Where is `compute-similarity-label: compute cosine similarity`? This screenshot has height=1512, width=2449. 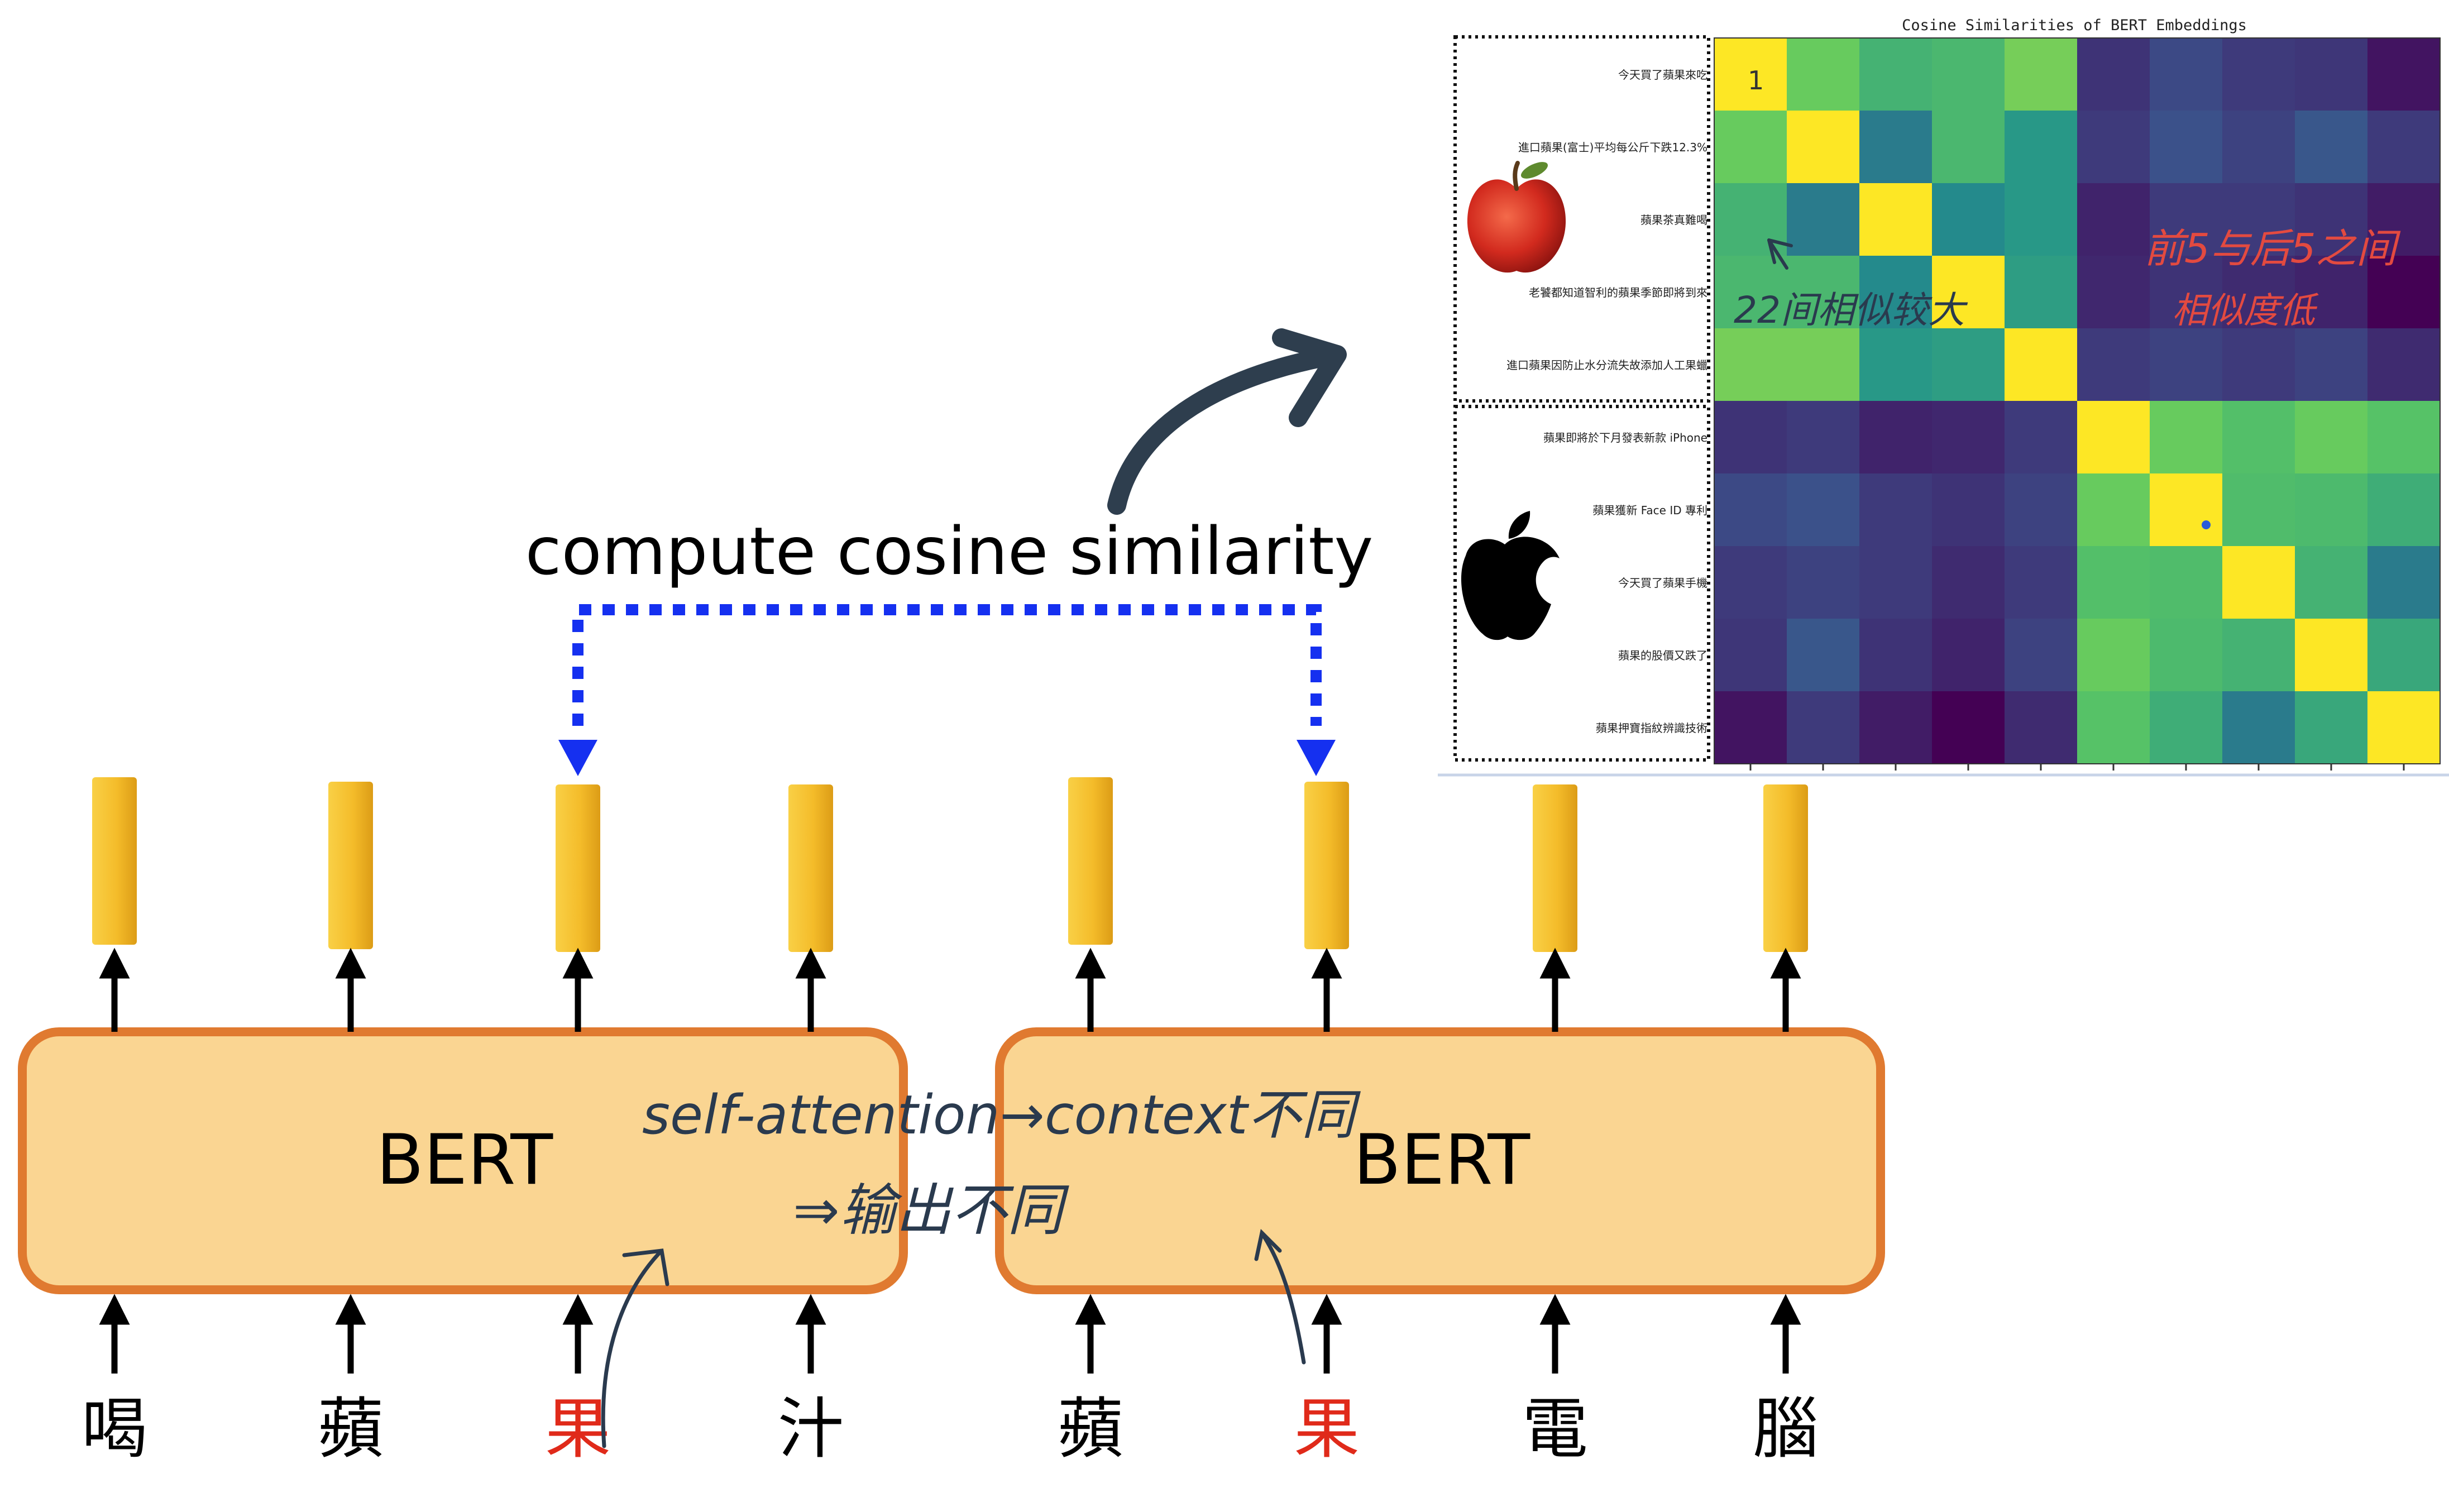 compute-similarity-label: compute cosine similarity is located at coordinates (949, 551).